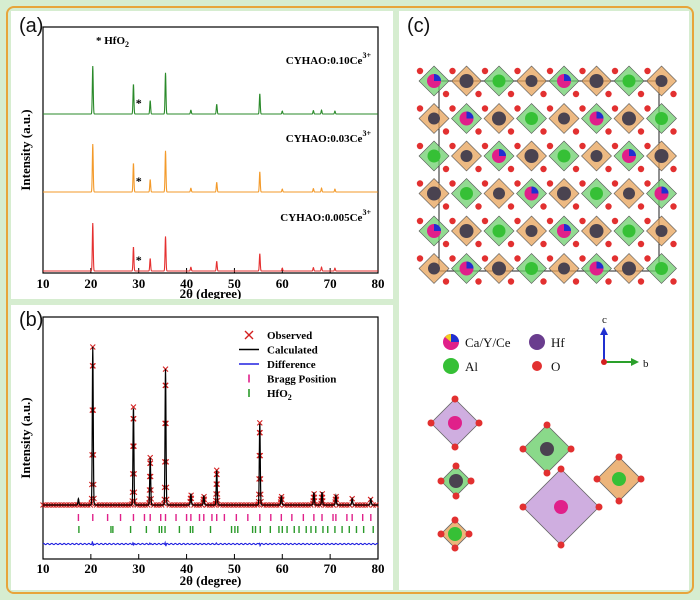  Describe the element at coordinates (419, 26) in the screenshot. I see `panel-c-label: (c)` at that location.